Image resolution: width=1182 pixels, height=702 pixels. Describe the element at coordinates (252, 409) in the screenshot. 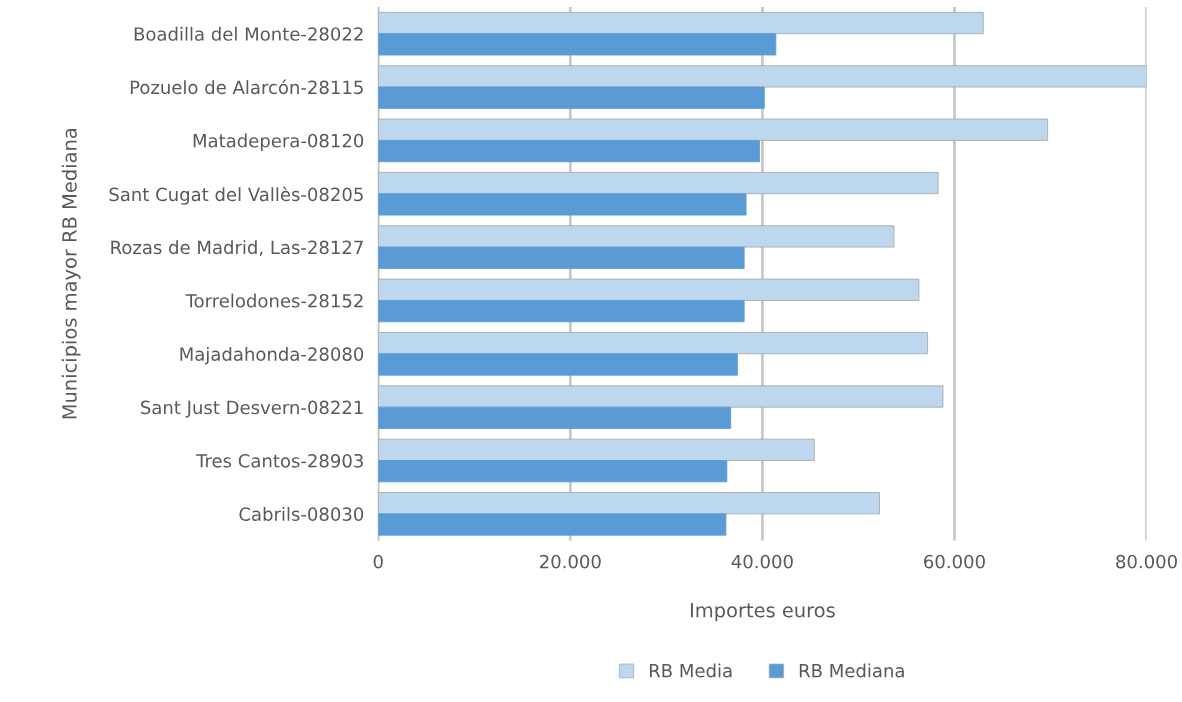

I see `y-tick-label: Sant Just Desvern-08221` at that location.